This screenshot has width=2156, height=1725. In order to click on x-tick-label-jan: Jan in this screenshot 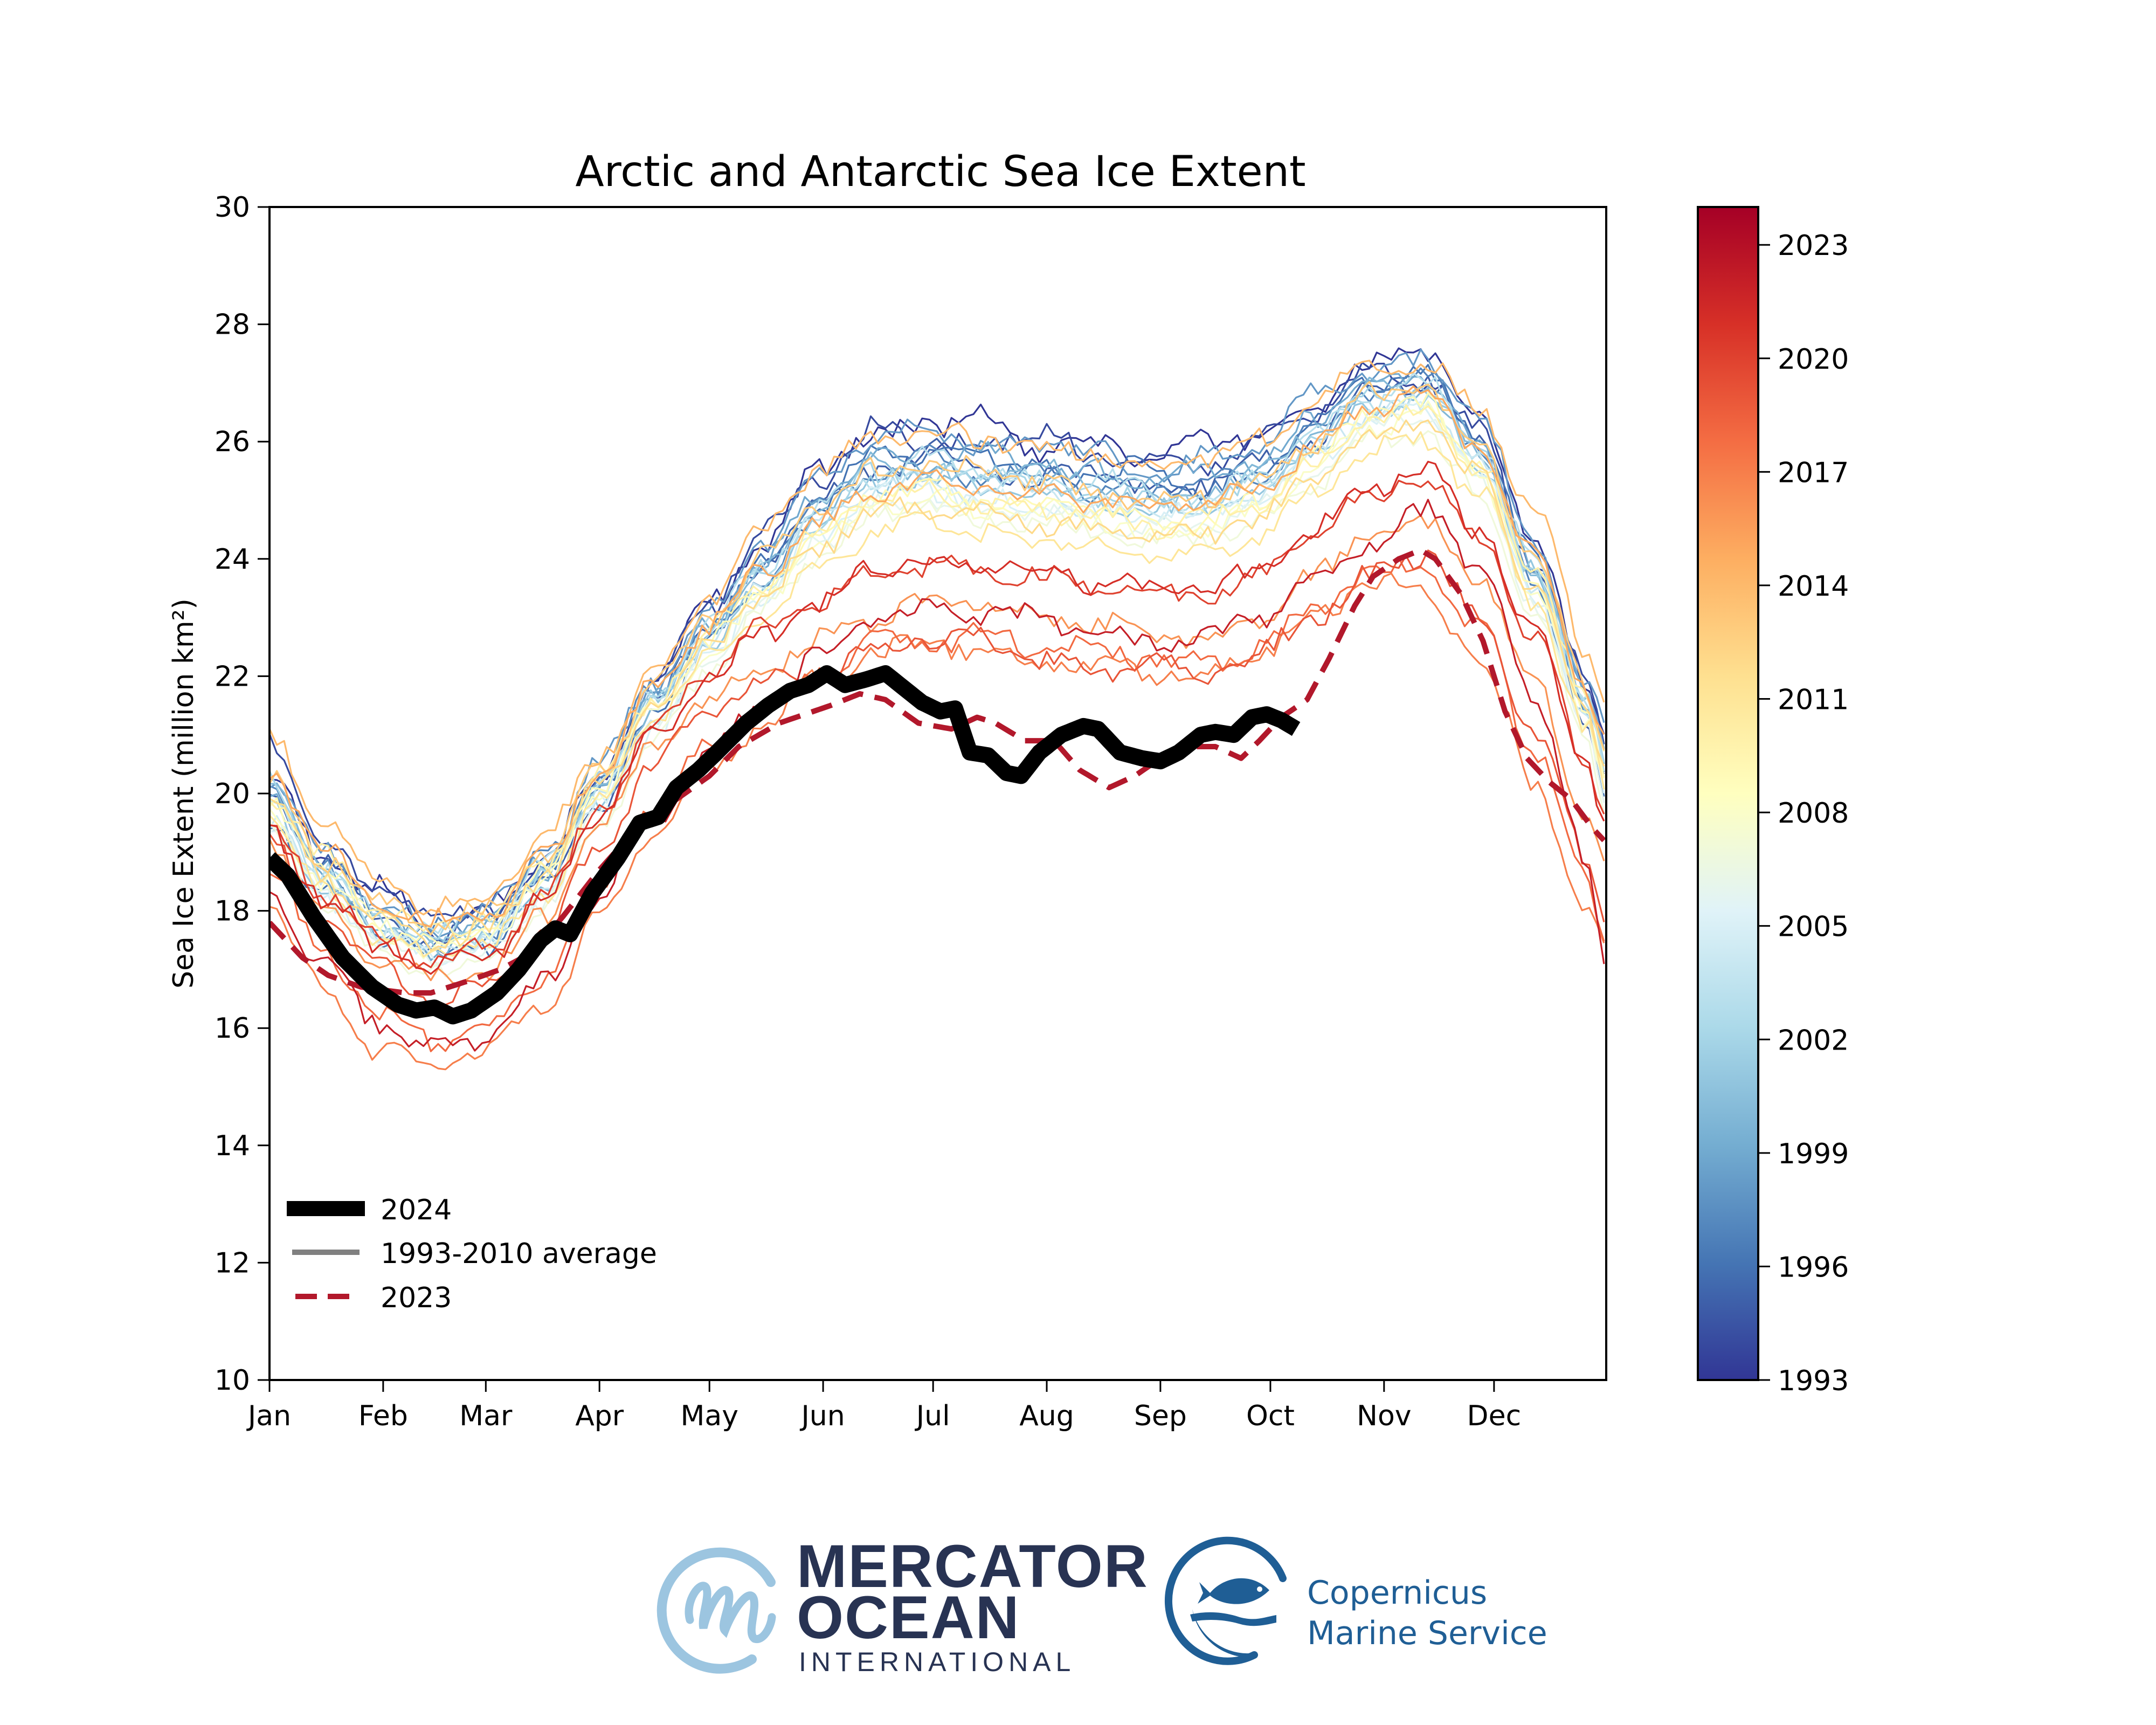, I will do `click(268, 1416)`.